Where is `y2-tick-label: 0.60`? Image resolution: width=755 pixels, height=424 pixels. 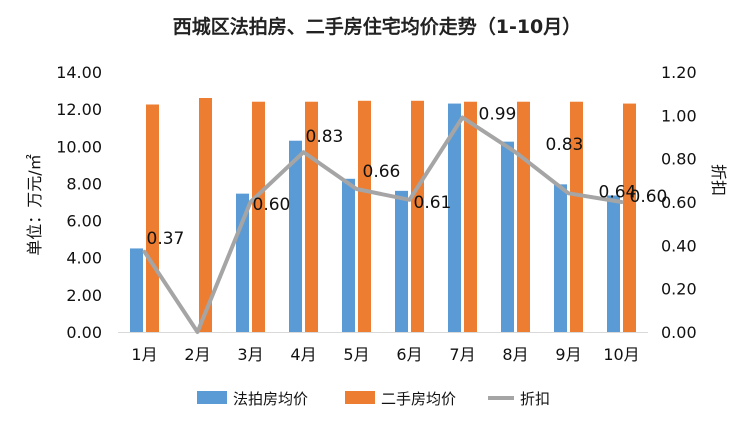 y2-tick-label: 0.60 is located at coordinates (679, 202).